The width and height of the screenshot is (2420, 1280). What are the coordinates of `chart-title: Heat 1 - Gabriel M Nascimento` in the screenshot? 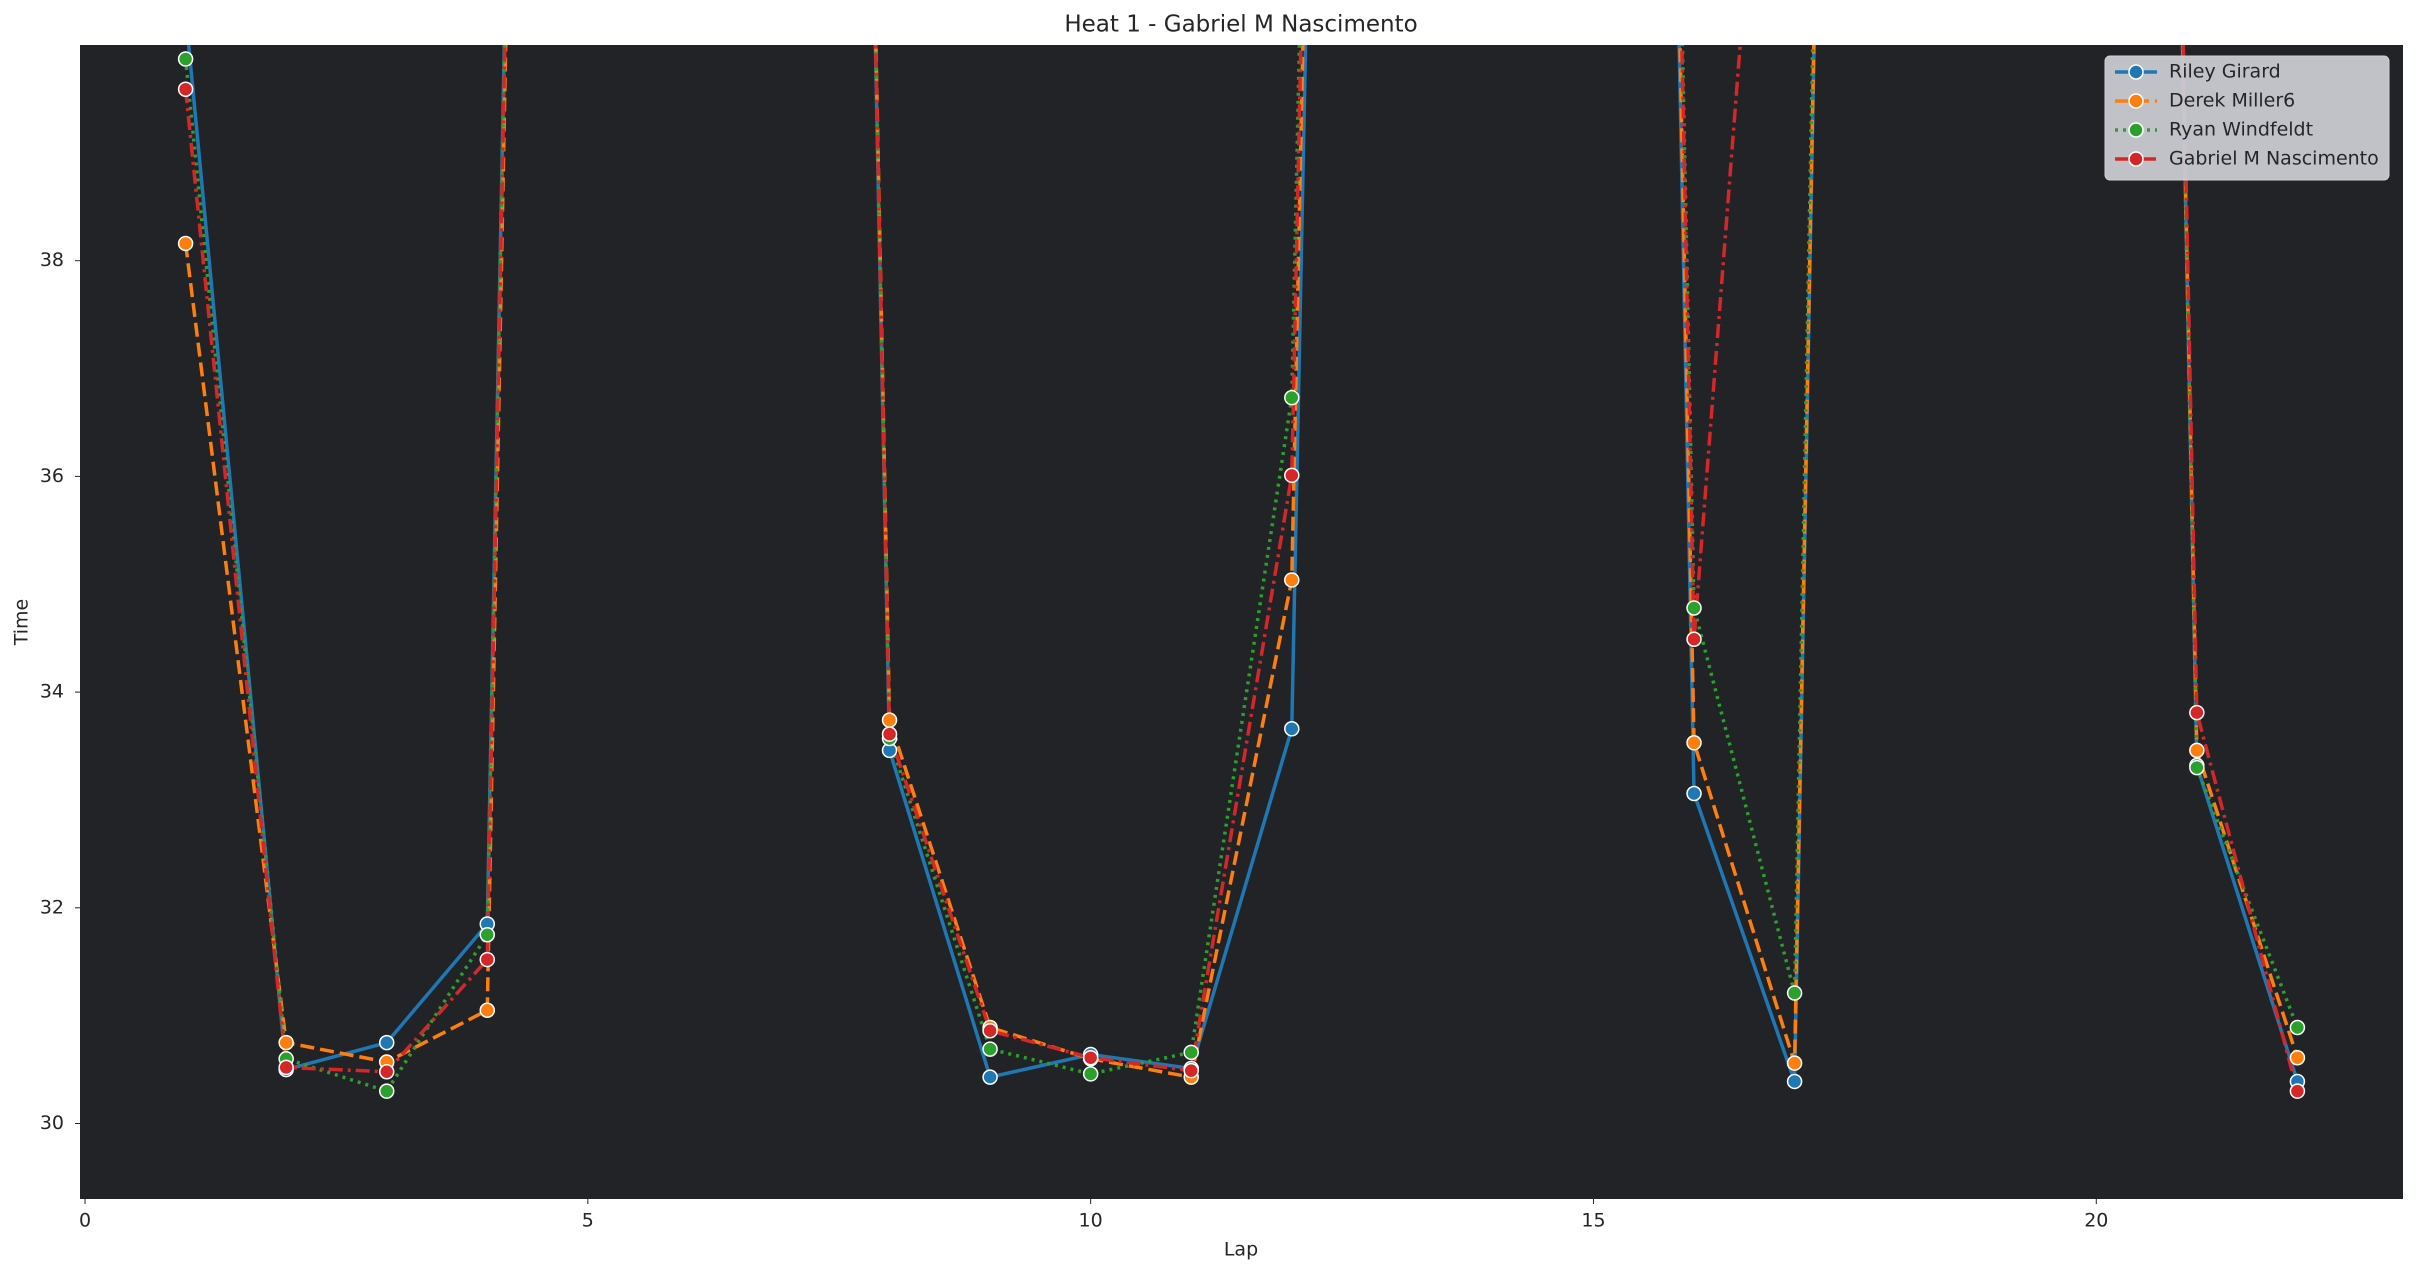 It's located at (1240, 25).